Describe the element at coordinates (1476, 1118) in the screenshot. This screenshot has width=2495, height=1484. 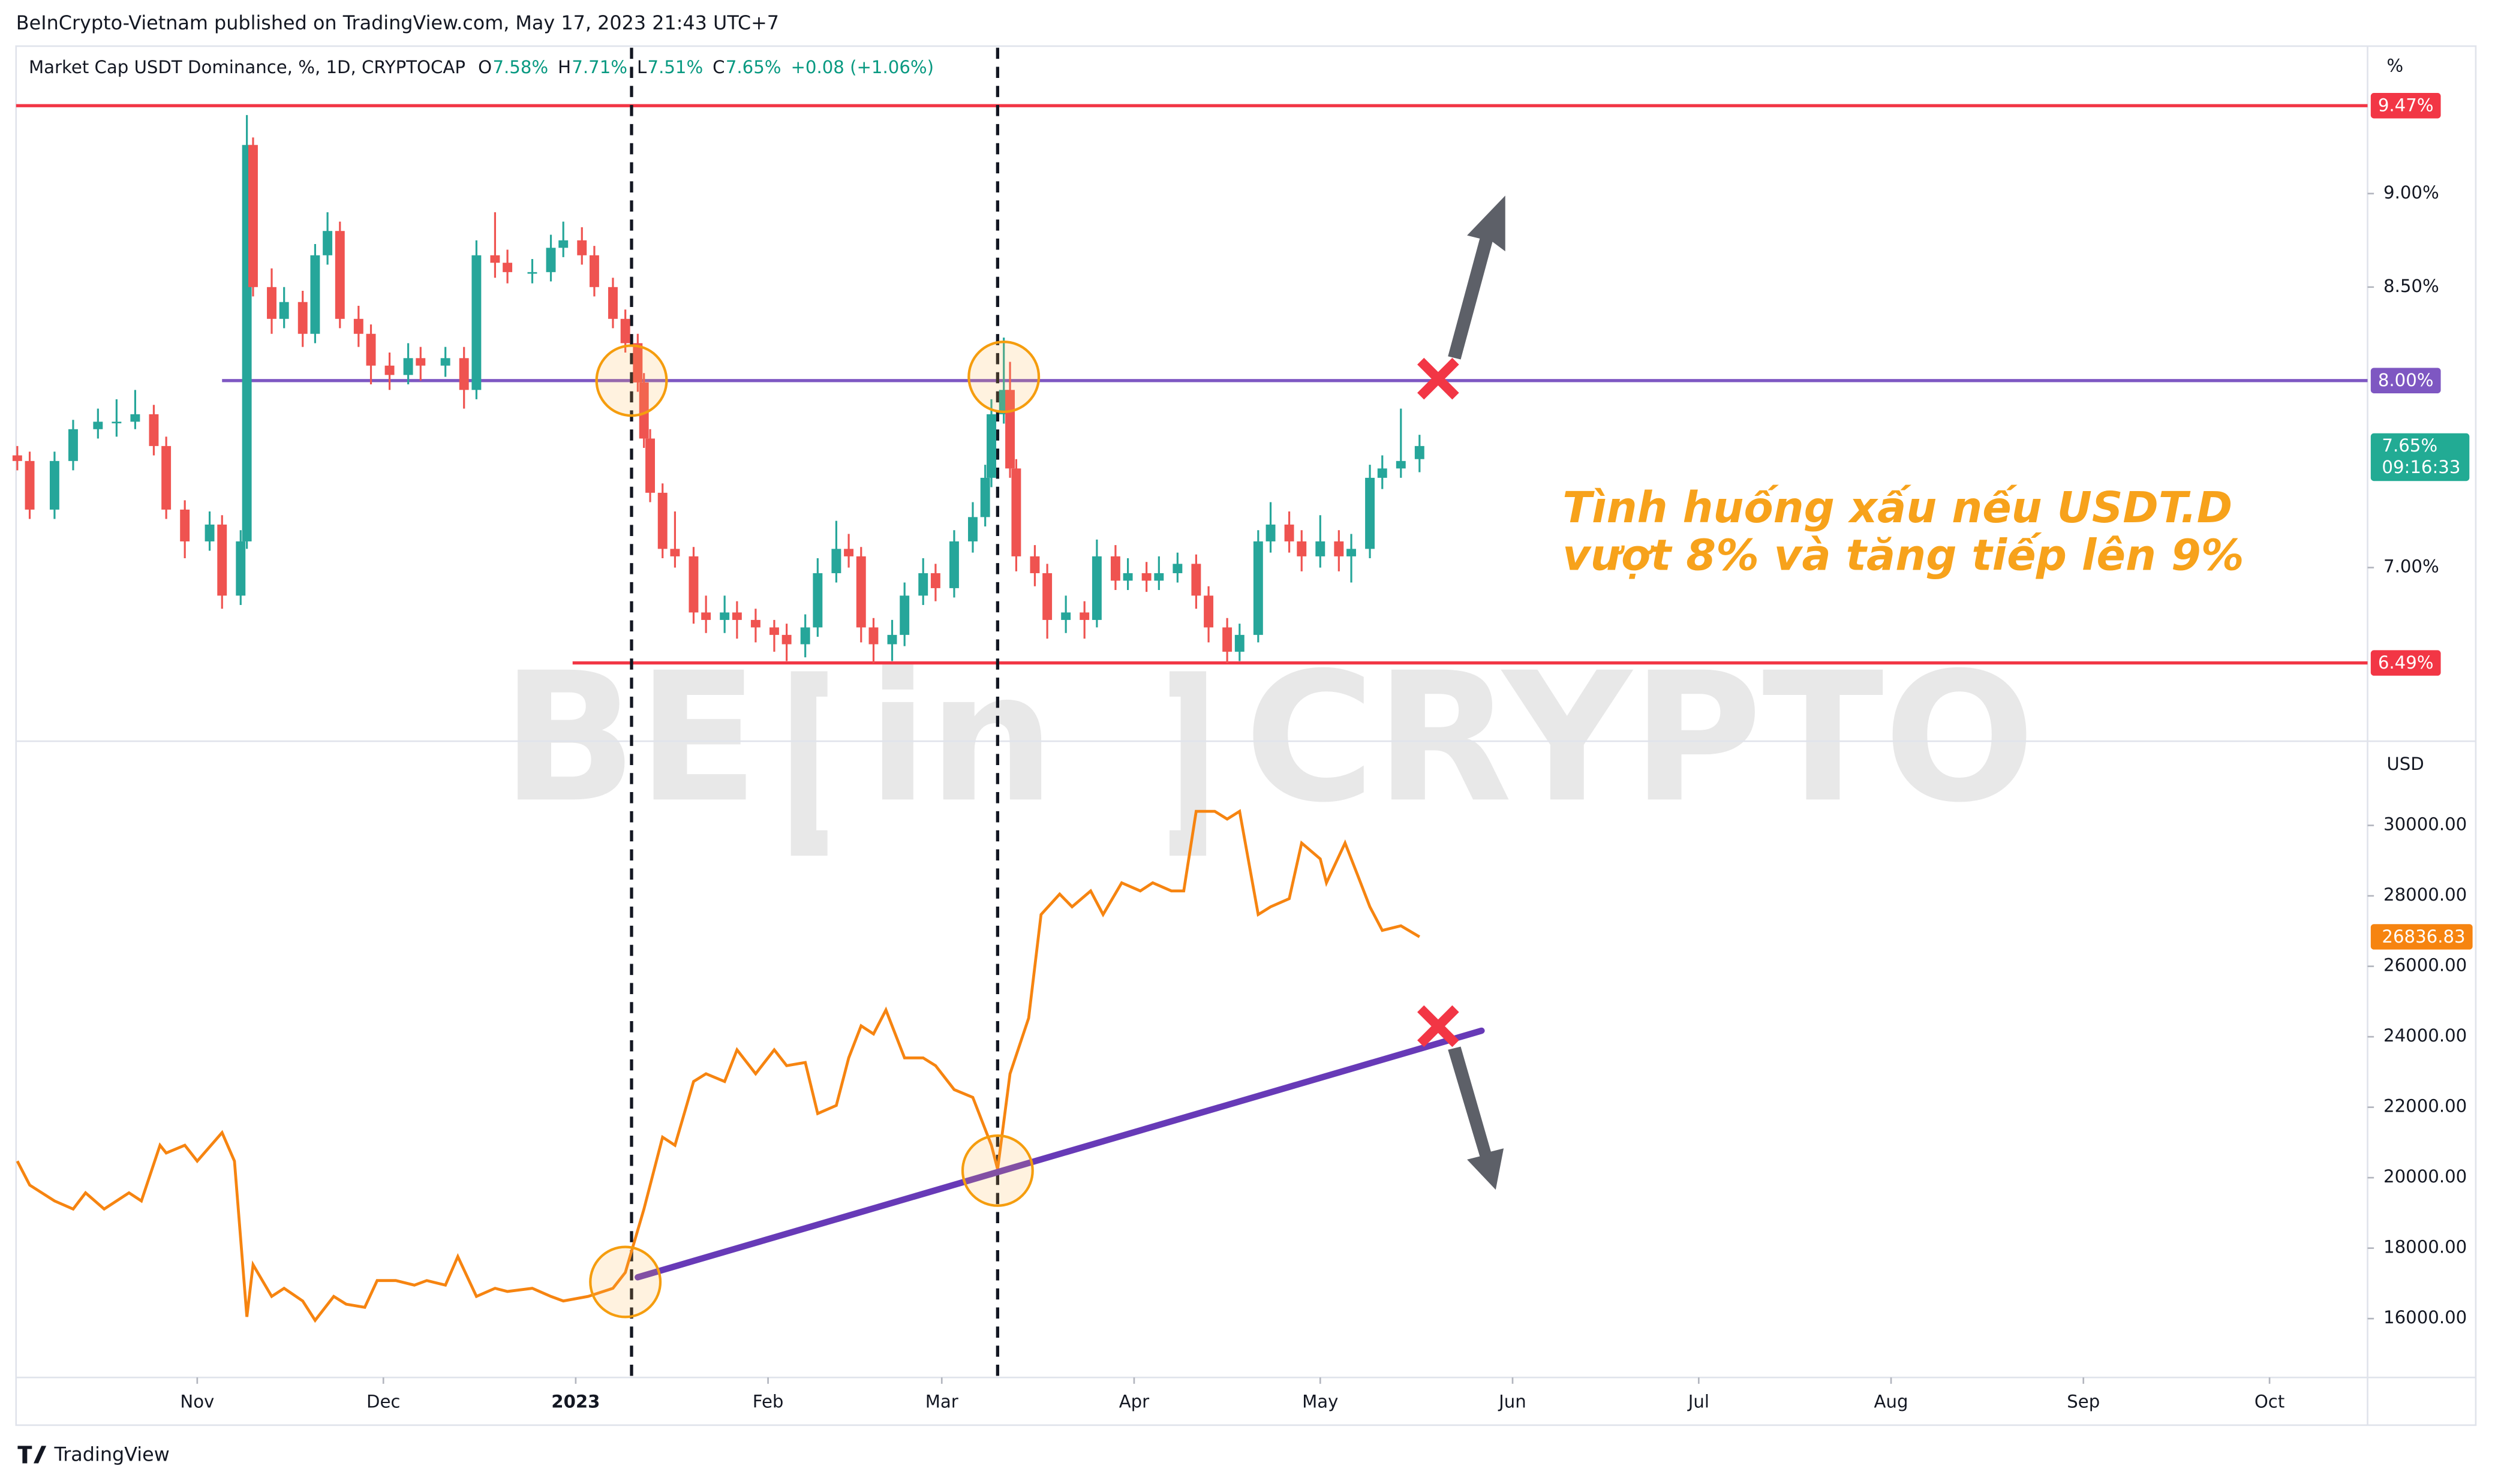
I see `arrow-down` at that location.